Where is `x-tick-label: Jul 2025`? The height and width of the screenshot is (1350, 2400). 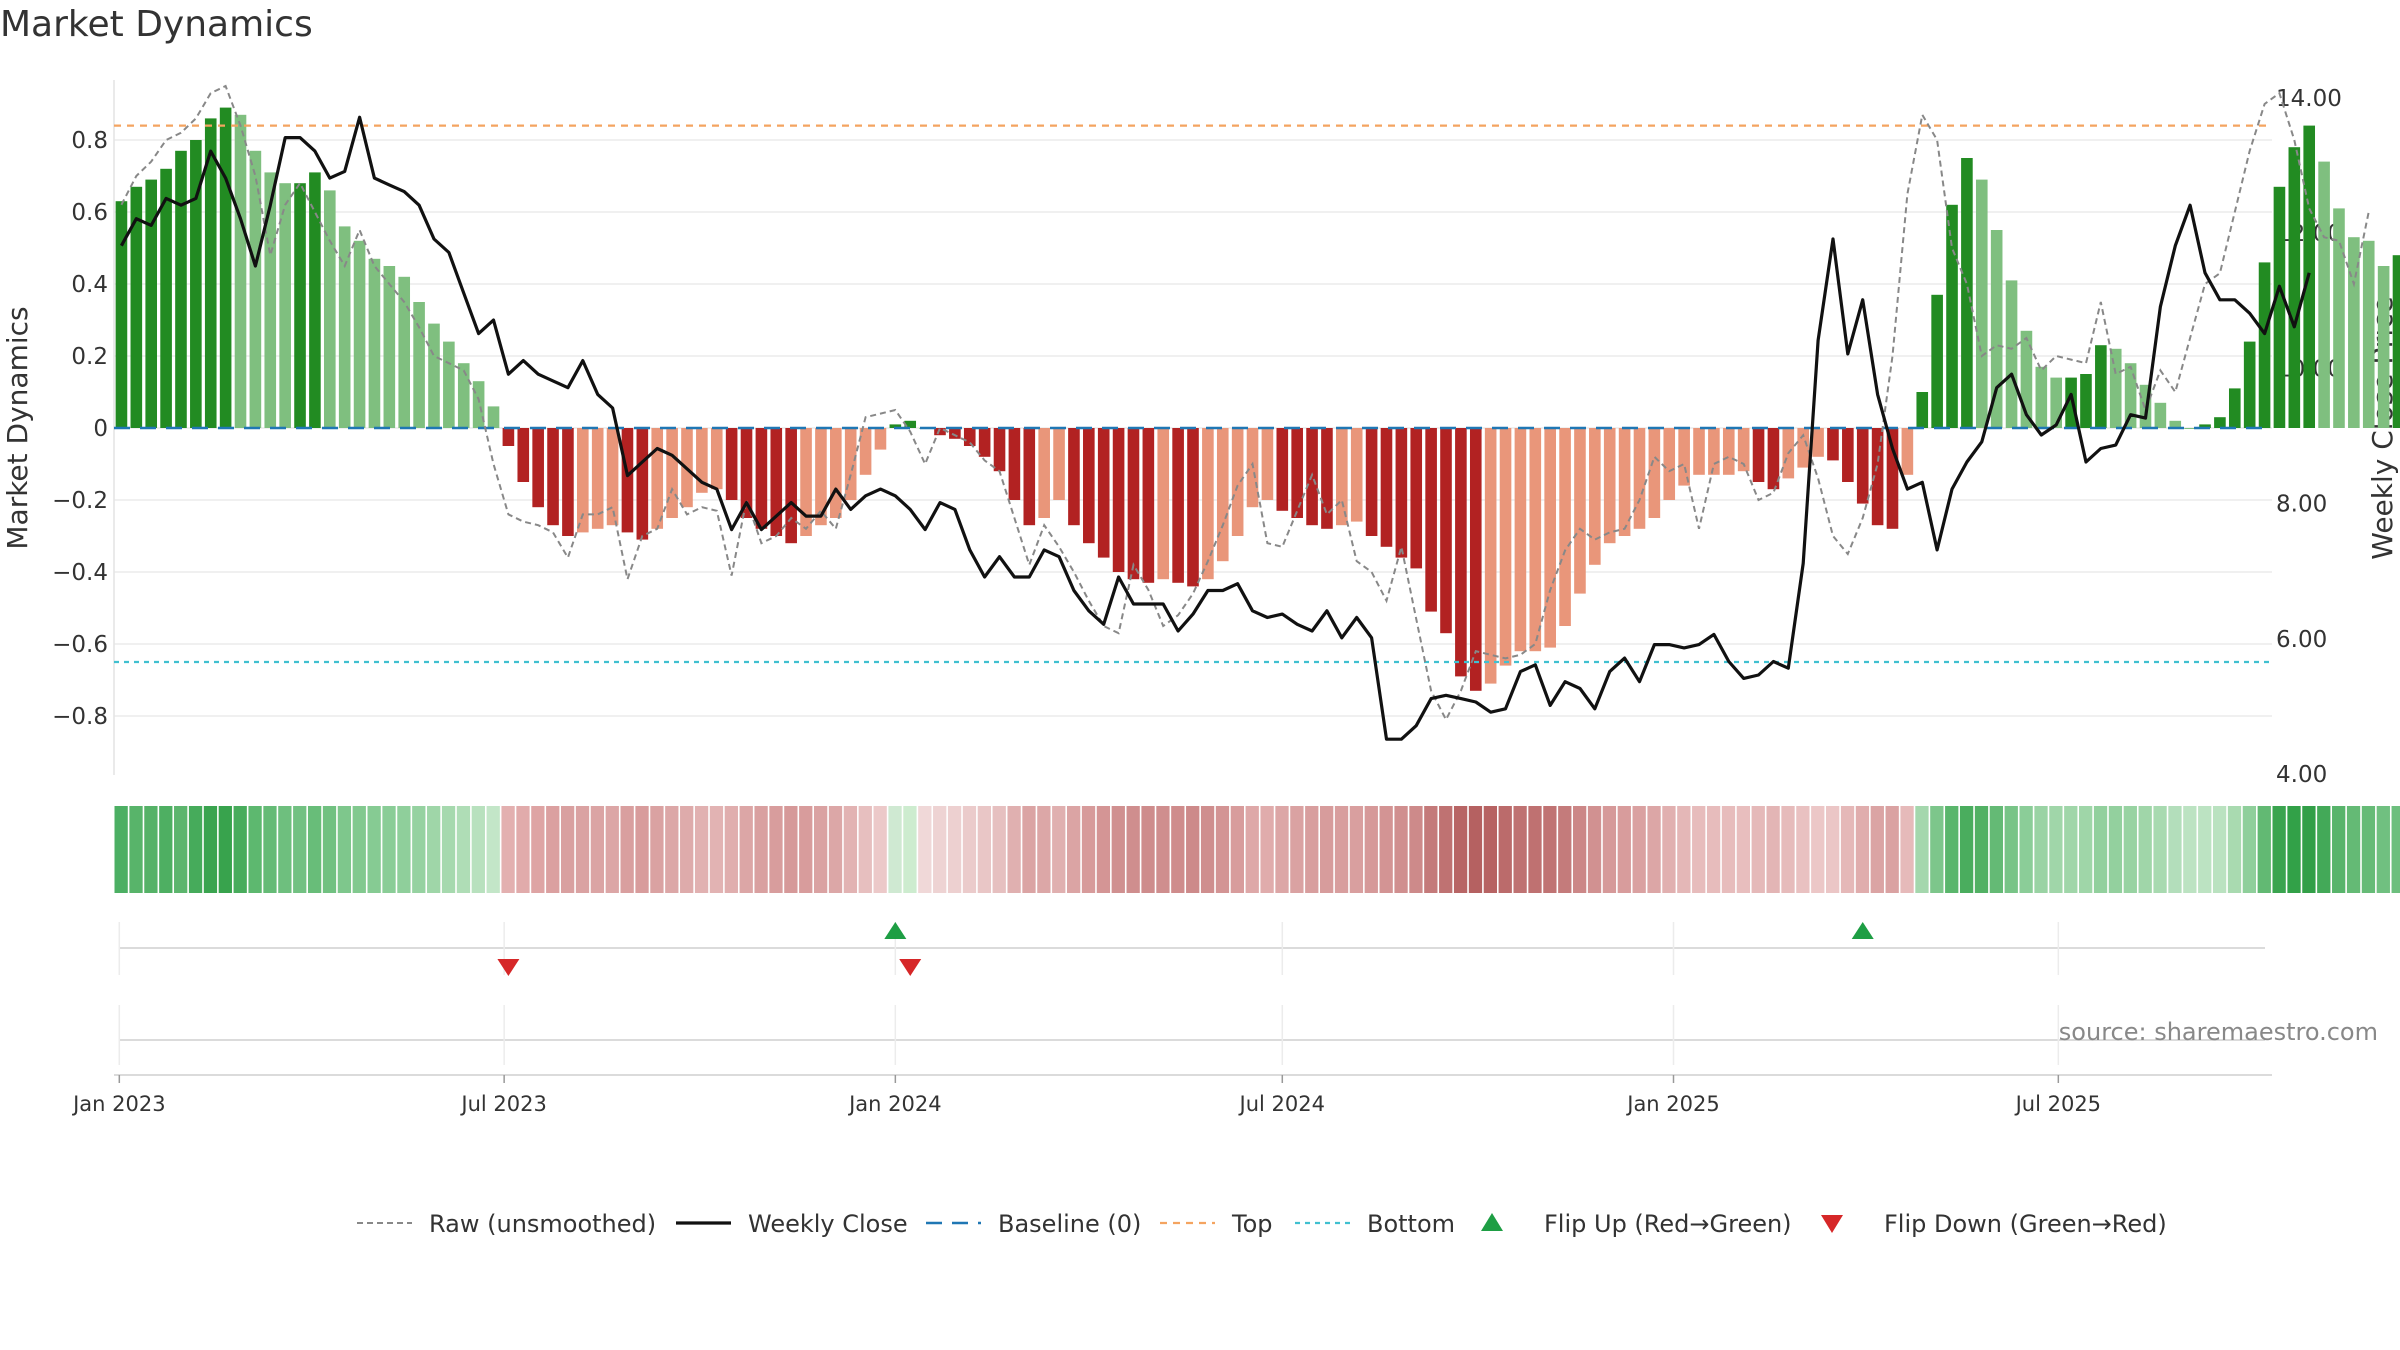
x-tick-label: Jul 2025 is located at coordinates (2057, 1104).